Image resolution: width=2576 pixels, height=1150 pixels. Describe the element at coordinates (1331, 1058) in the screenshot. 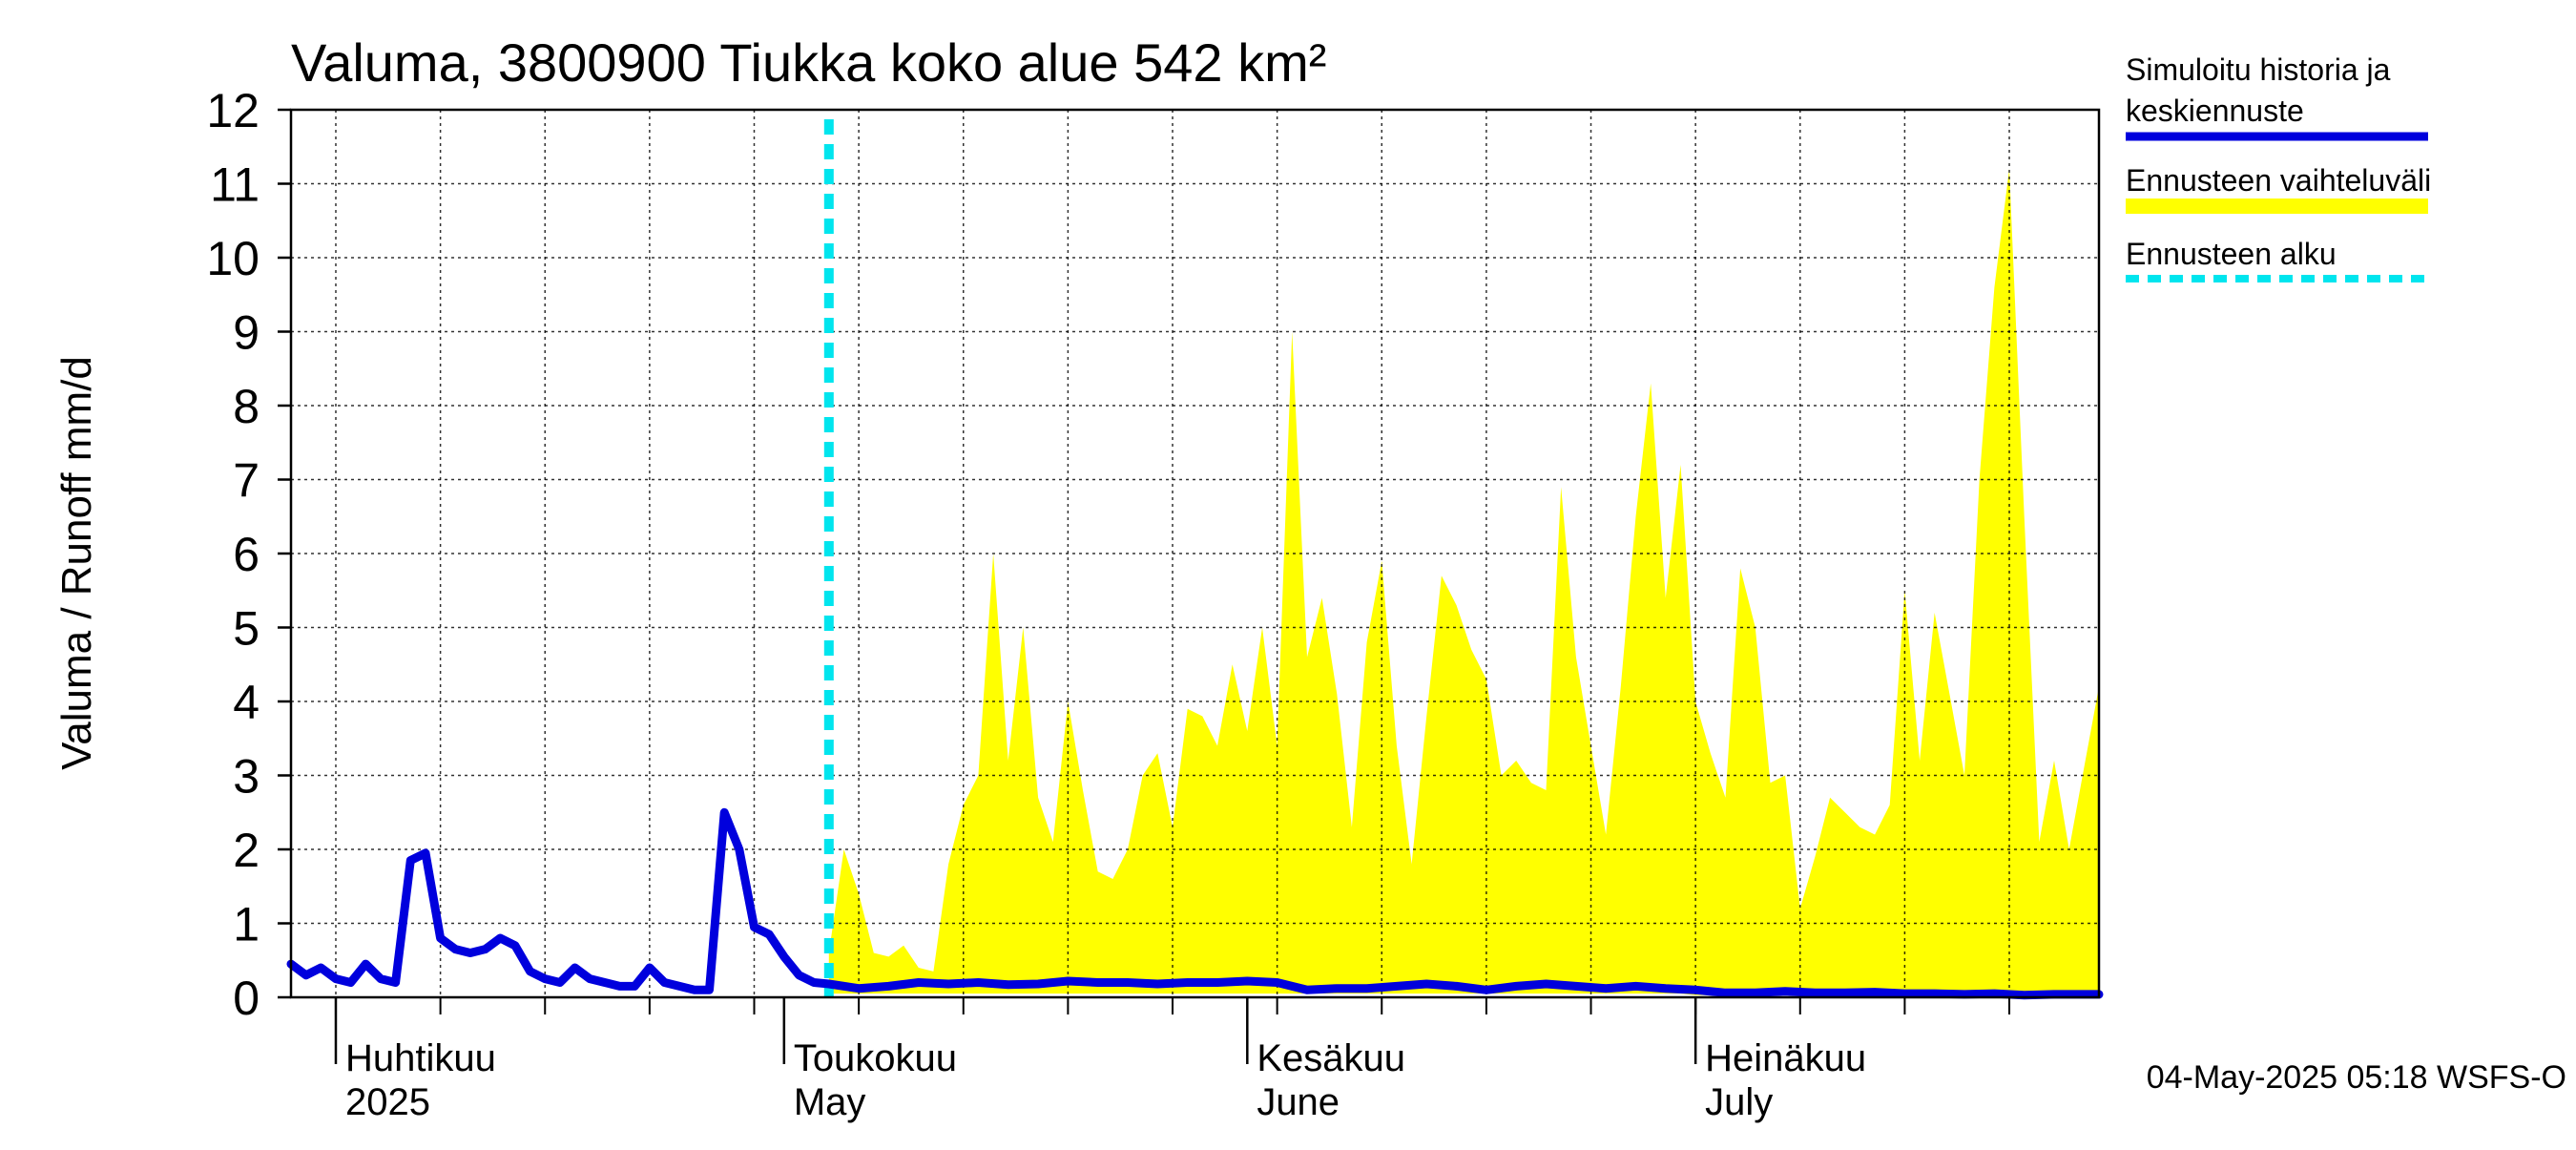

I see `x-month-label: Kesäkuu` at that location.